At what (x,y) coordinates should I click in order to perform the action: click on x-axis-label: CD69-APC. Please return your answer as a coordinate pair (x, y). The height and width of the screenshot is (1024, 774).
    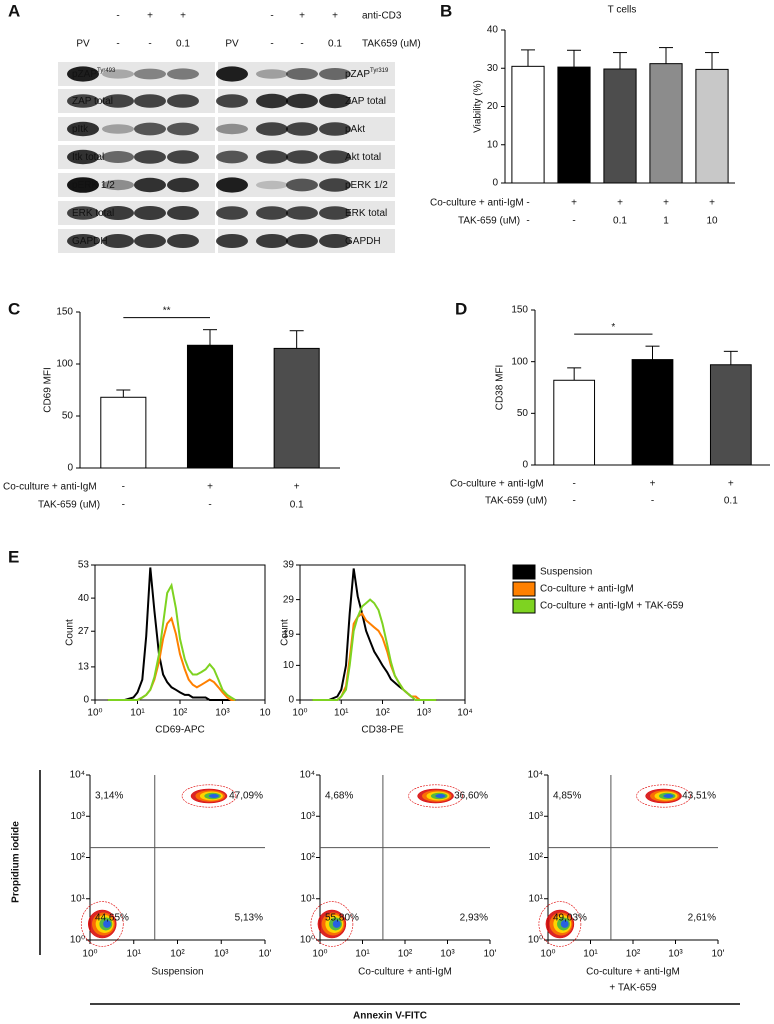
    Looking at the image, I should click on (179, 730).